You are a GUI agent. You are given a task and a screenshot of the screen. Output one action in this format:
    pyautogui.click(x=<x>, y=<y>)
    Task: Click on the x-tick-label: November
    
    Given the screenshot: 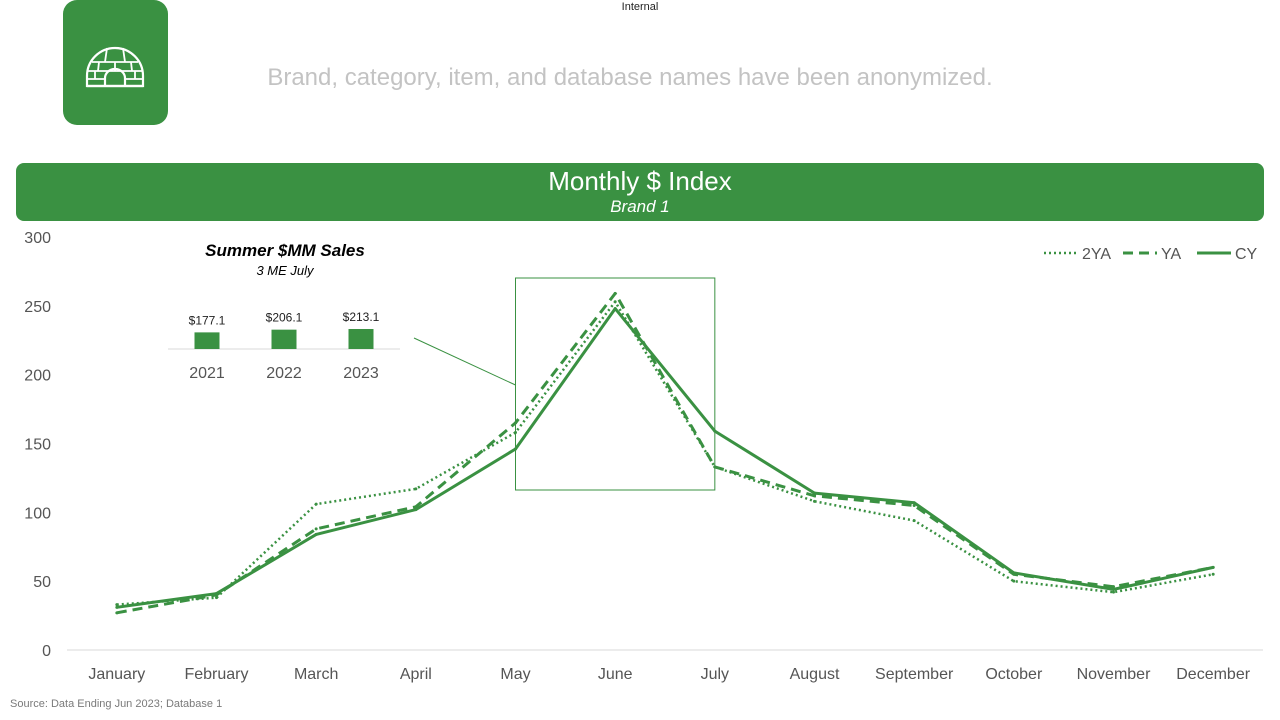 What is the action you would take?
    pyautogui.click(x=1114, y=674)
    